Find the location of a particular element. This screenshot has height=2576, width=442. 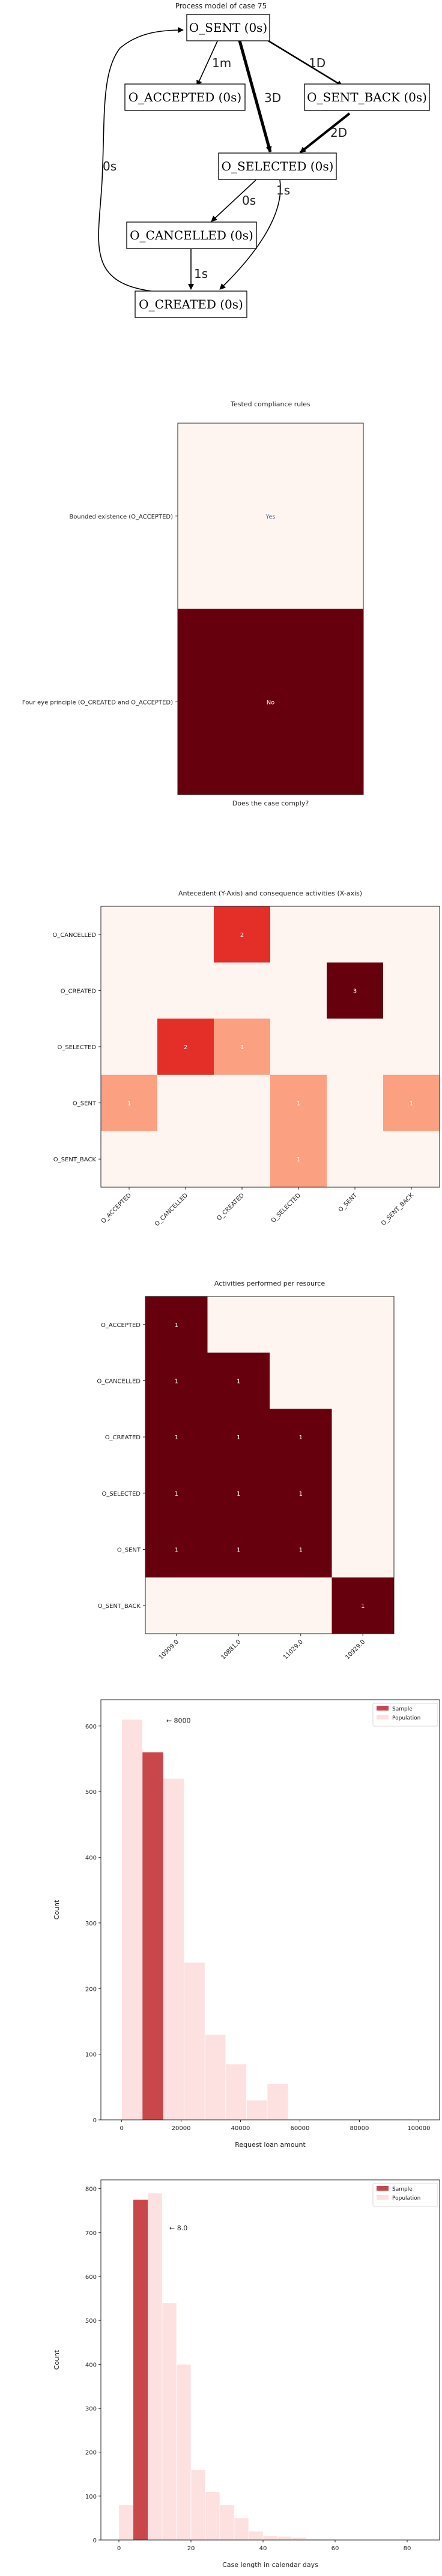

node-o-accepted: O_ACCEPTED (0s) is located at coordinates (185, 97).